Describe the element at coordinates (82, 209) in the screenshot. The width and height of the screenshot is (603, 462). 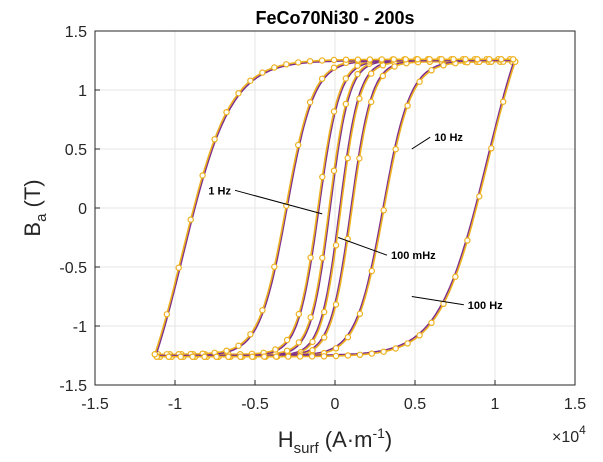
I see `y-tick-label: 0` at that location.